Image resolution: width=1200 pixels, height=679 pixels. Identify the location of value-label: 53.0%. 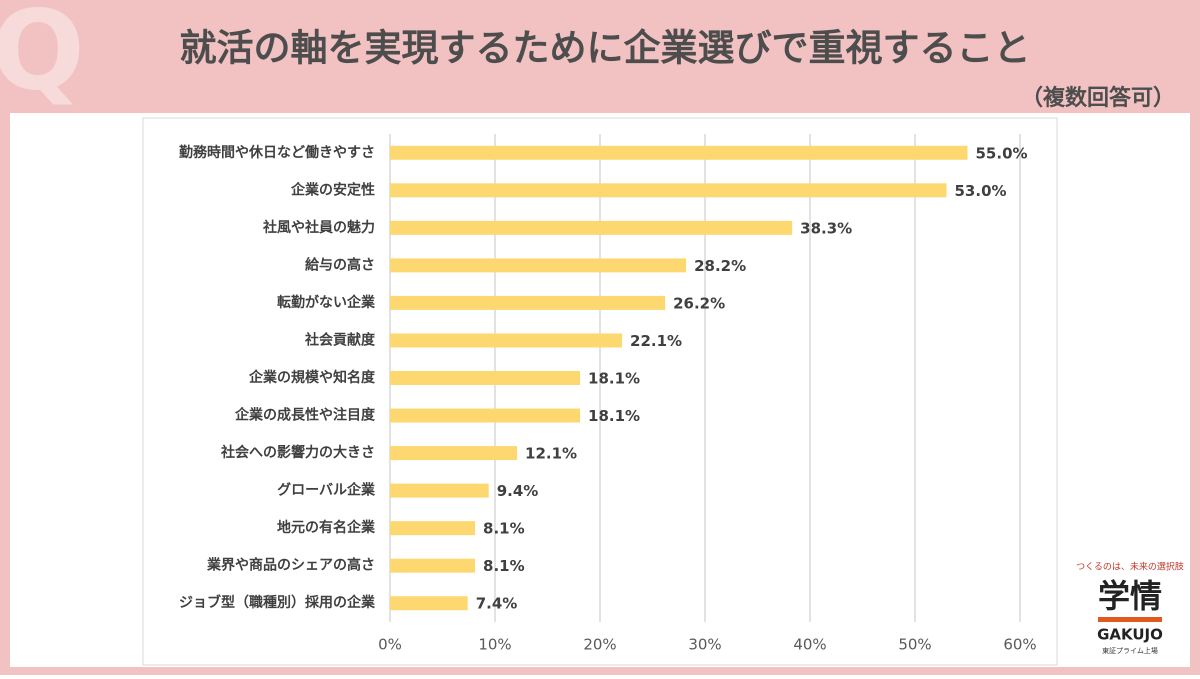
(981, 191).